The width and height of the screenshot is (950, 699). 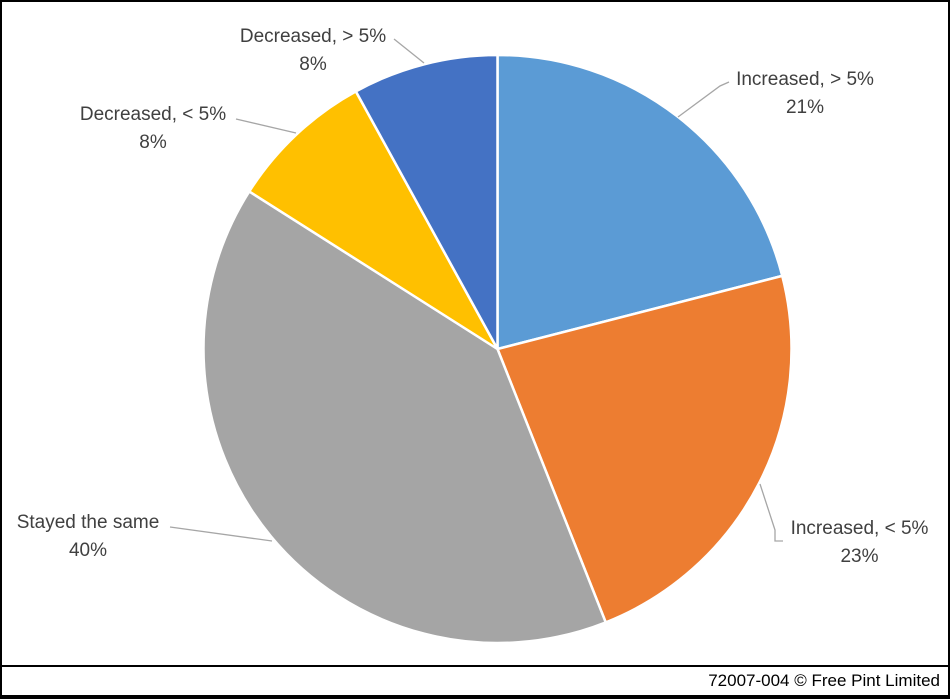 I want to click on pie-label-increased-lt5: Increased, < 5% 23%, so click(x=859, y=543).